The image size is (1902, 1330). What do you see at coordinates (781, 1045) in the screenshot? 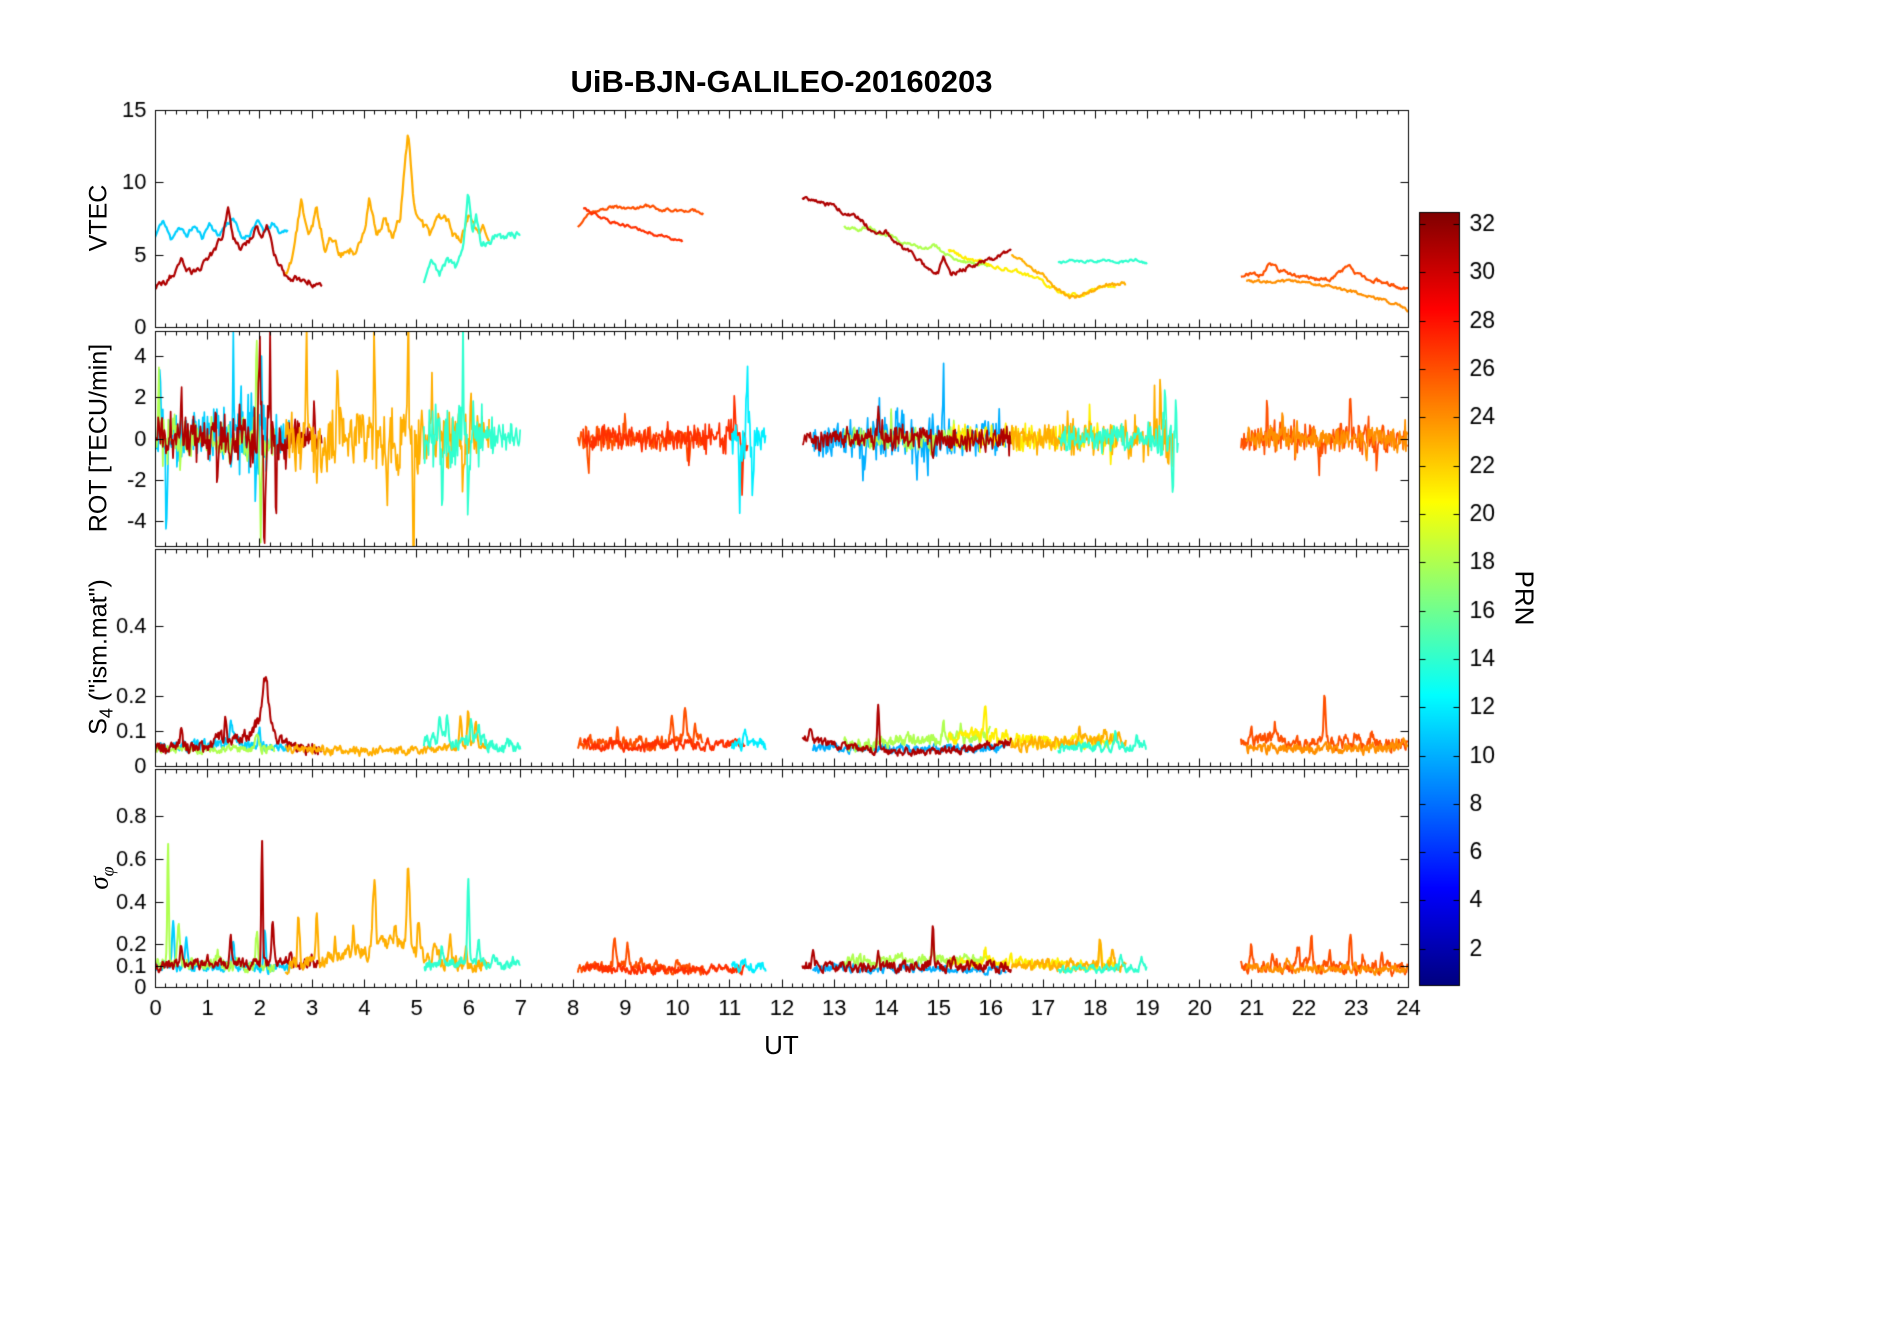
I see `x-axis-label: UT` at bounding box center [781, 1045].